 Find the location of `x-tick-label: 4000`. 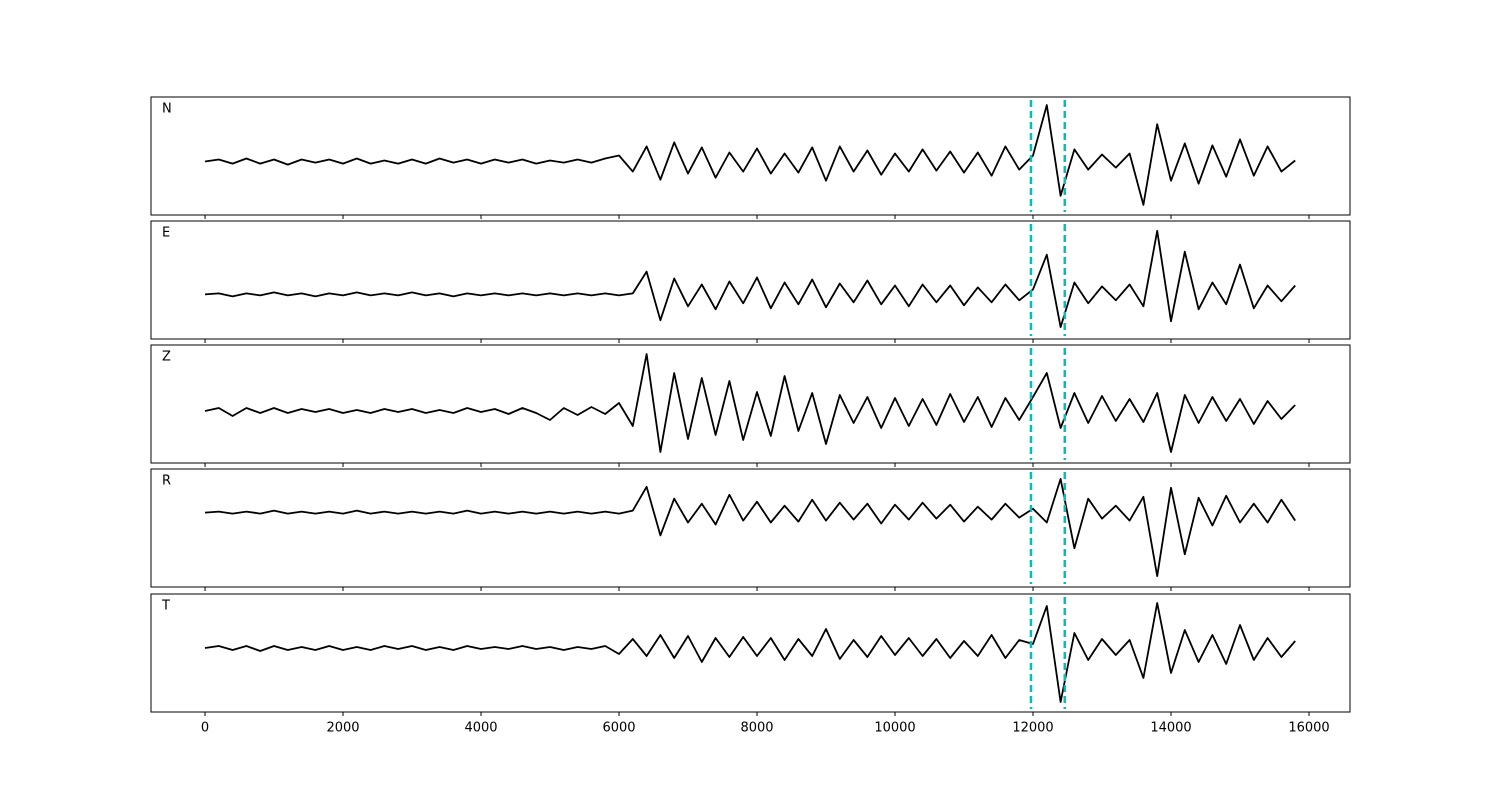

x-tick-label: 4000 is located at coordinates (480, 728).